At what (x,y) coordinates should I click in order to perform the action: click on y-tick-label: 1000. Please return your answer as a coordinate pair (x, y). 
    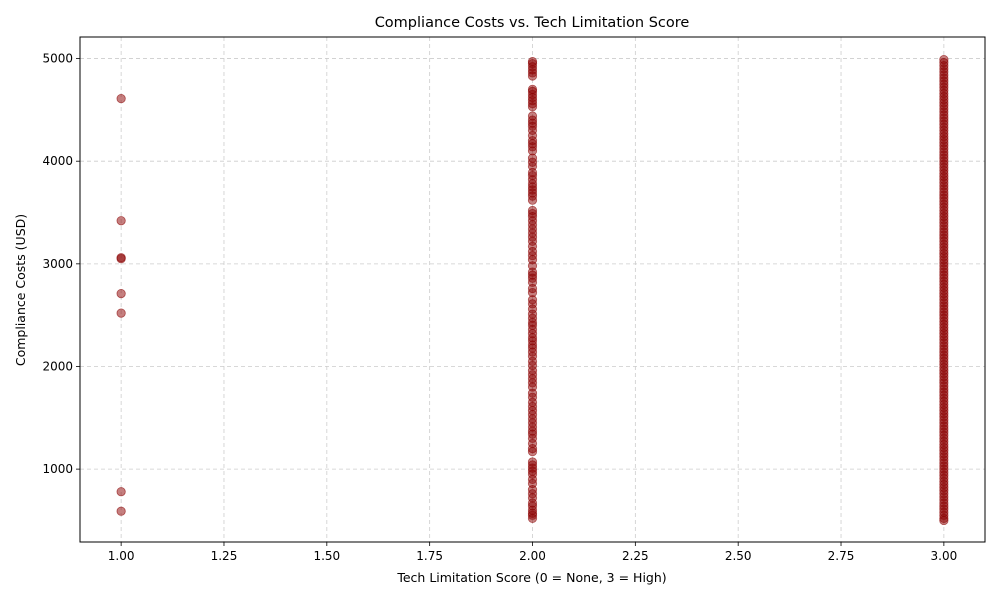
    Looking at the image, I should click on (57, 469).